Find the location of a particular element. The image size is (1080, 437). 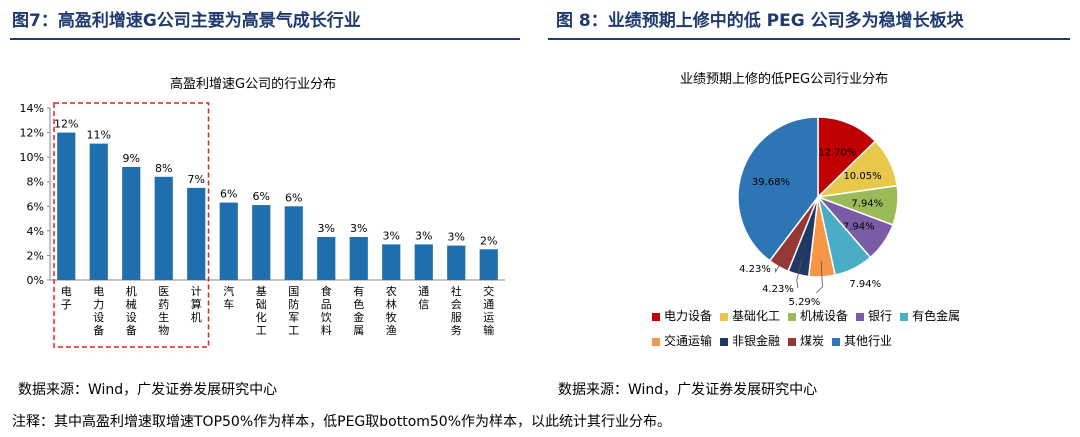

pie-legend: 电力设备 基础化工 机械设备 银行 有色金属交通运输 非银金融 煤炭 其他行业 is located at coordinates (822, 332).